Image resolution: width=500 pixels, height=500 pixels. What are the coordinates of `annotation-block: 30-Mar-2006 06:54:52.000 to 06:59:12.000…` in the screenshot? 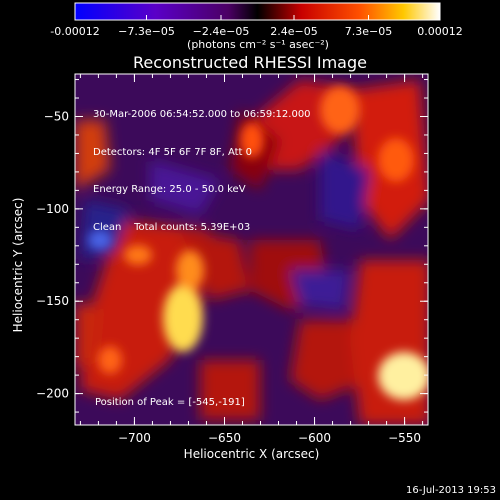 It's located at (202, 165).